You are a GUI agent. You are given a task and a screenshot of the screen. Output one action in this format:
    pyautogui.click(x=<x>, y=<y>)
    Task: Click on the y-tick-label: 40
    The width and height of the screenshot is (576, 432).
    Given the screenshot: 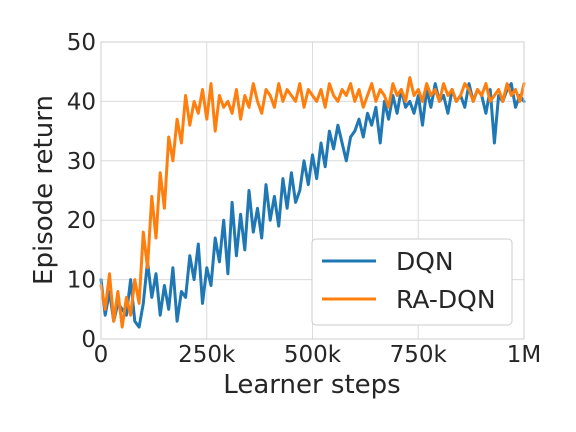 What is the action you would take?
    pyautogui.click(x=81, y=102)
    